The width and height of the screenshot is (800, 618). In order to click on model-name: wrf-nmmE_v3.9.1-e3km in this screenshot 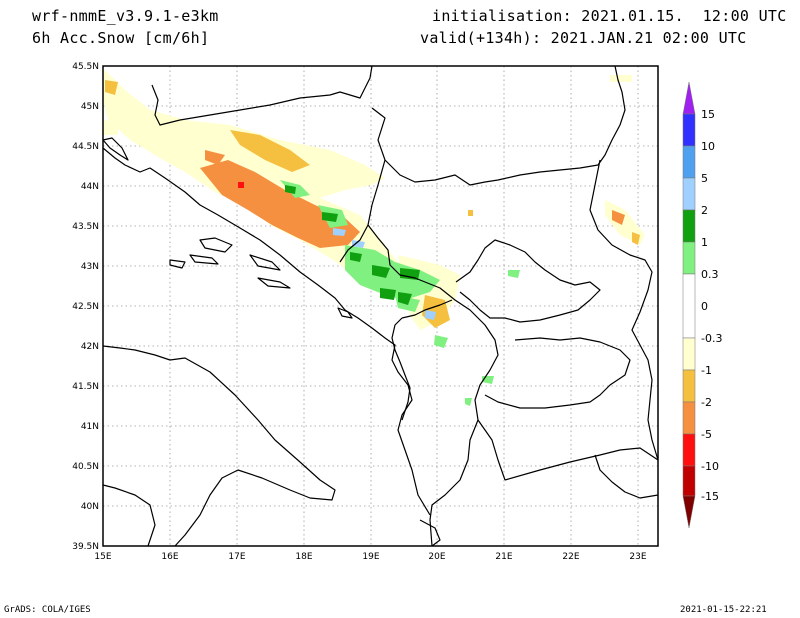, I will do `click(125, 16)`.